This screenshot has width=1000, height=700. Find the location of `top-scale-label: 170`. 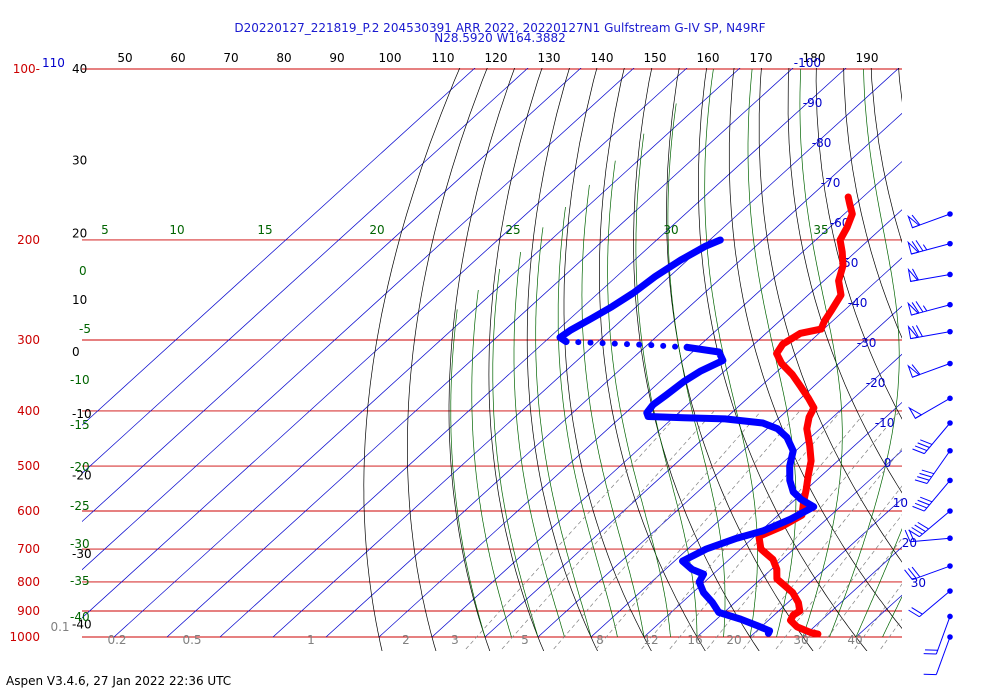

top-scale-label: 170 is located at coordinates (761, 58).